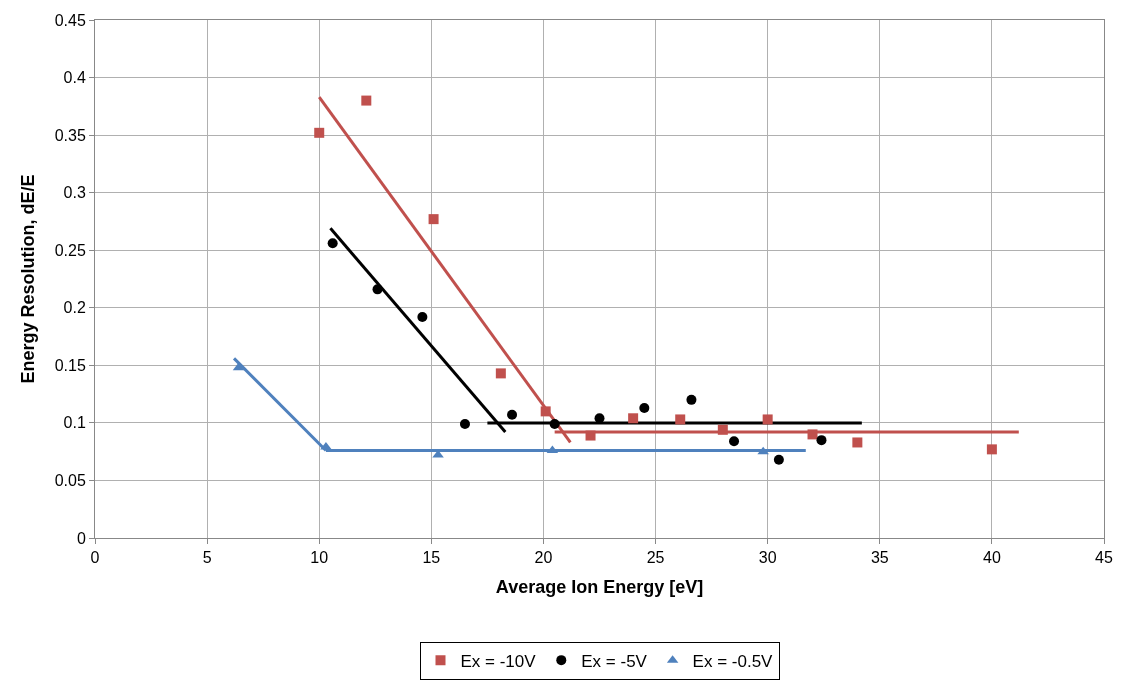 This screenshot has width=1124, height=692. Describe the element at coordinates (879, 558) in the screenshot. I see `x-tick-label: 35` at that location.